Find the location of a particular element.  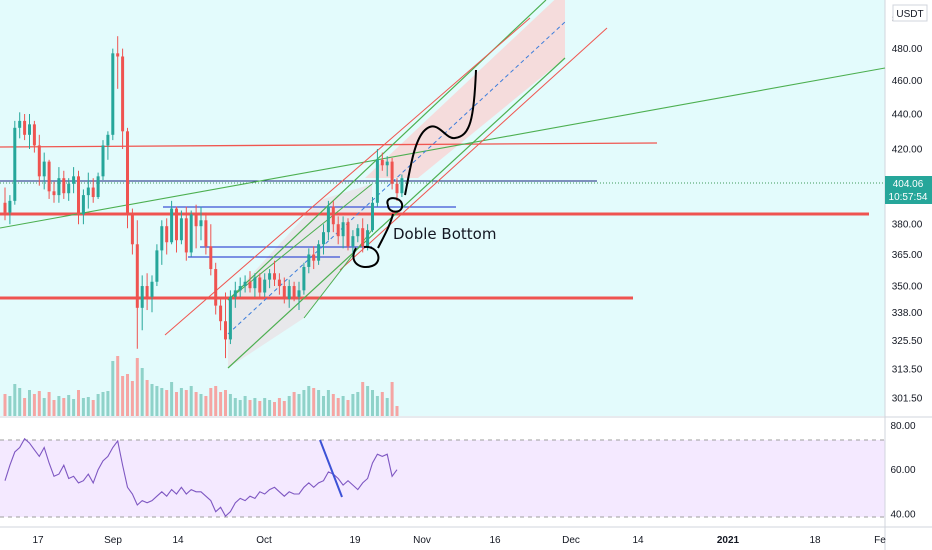

last-price-value: 404.06 is located at coordinates (908, 184).